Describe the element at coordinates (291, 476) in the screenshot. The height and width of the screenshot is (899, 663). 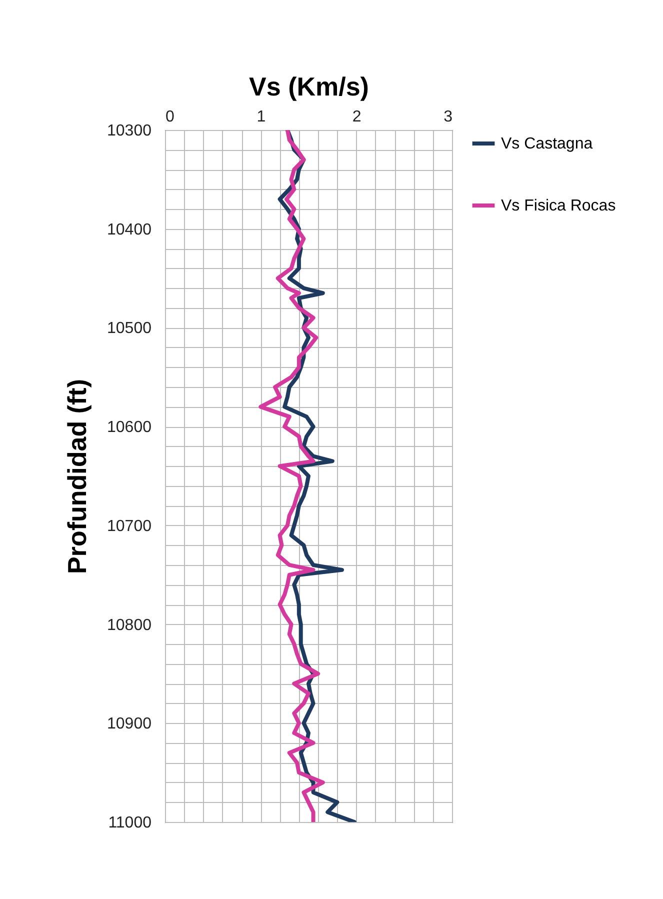
I see `line-series` at that location.